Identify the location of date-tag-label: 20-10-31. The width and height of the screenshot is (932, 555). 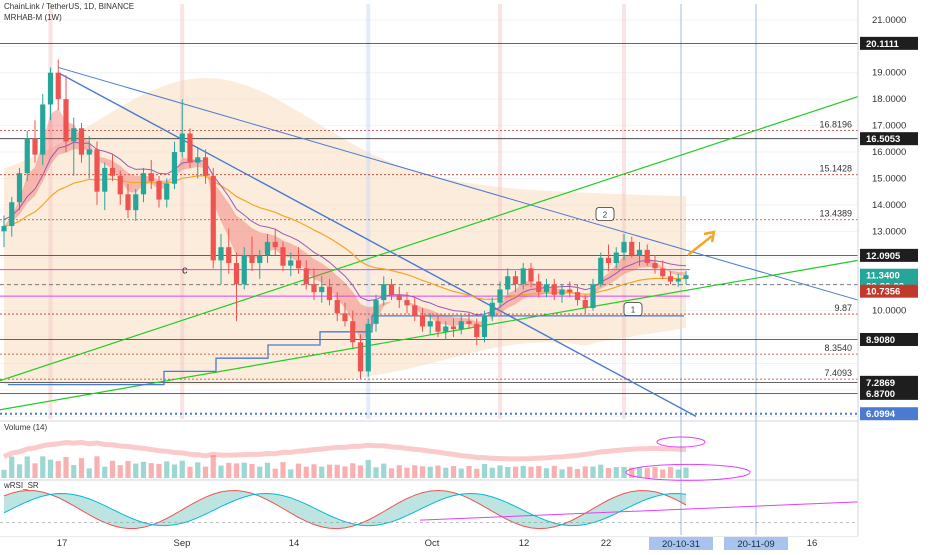
(681, 544).